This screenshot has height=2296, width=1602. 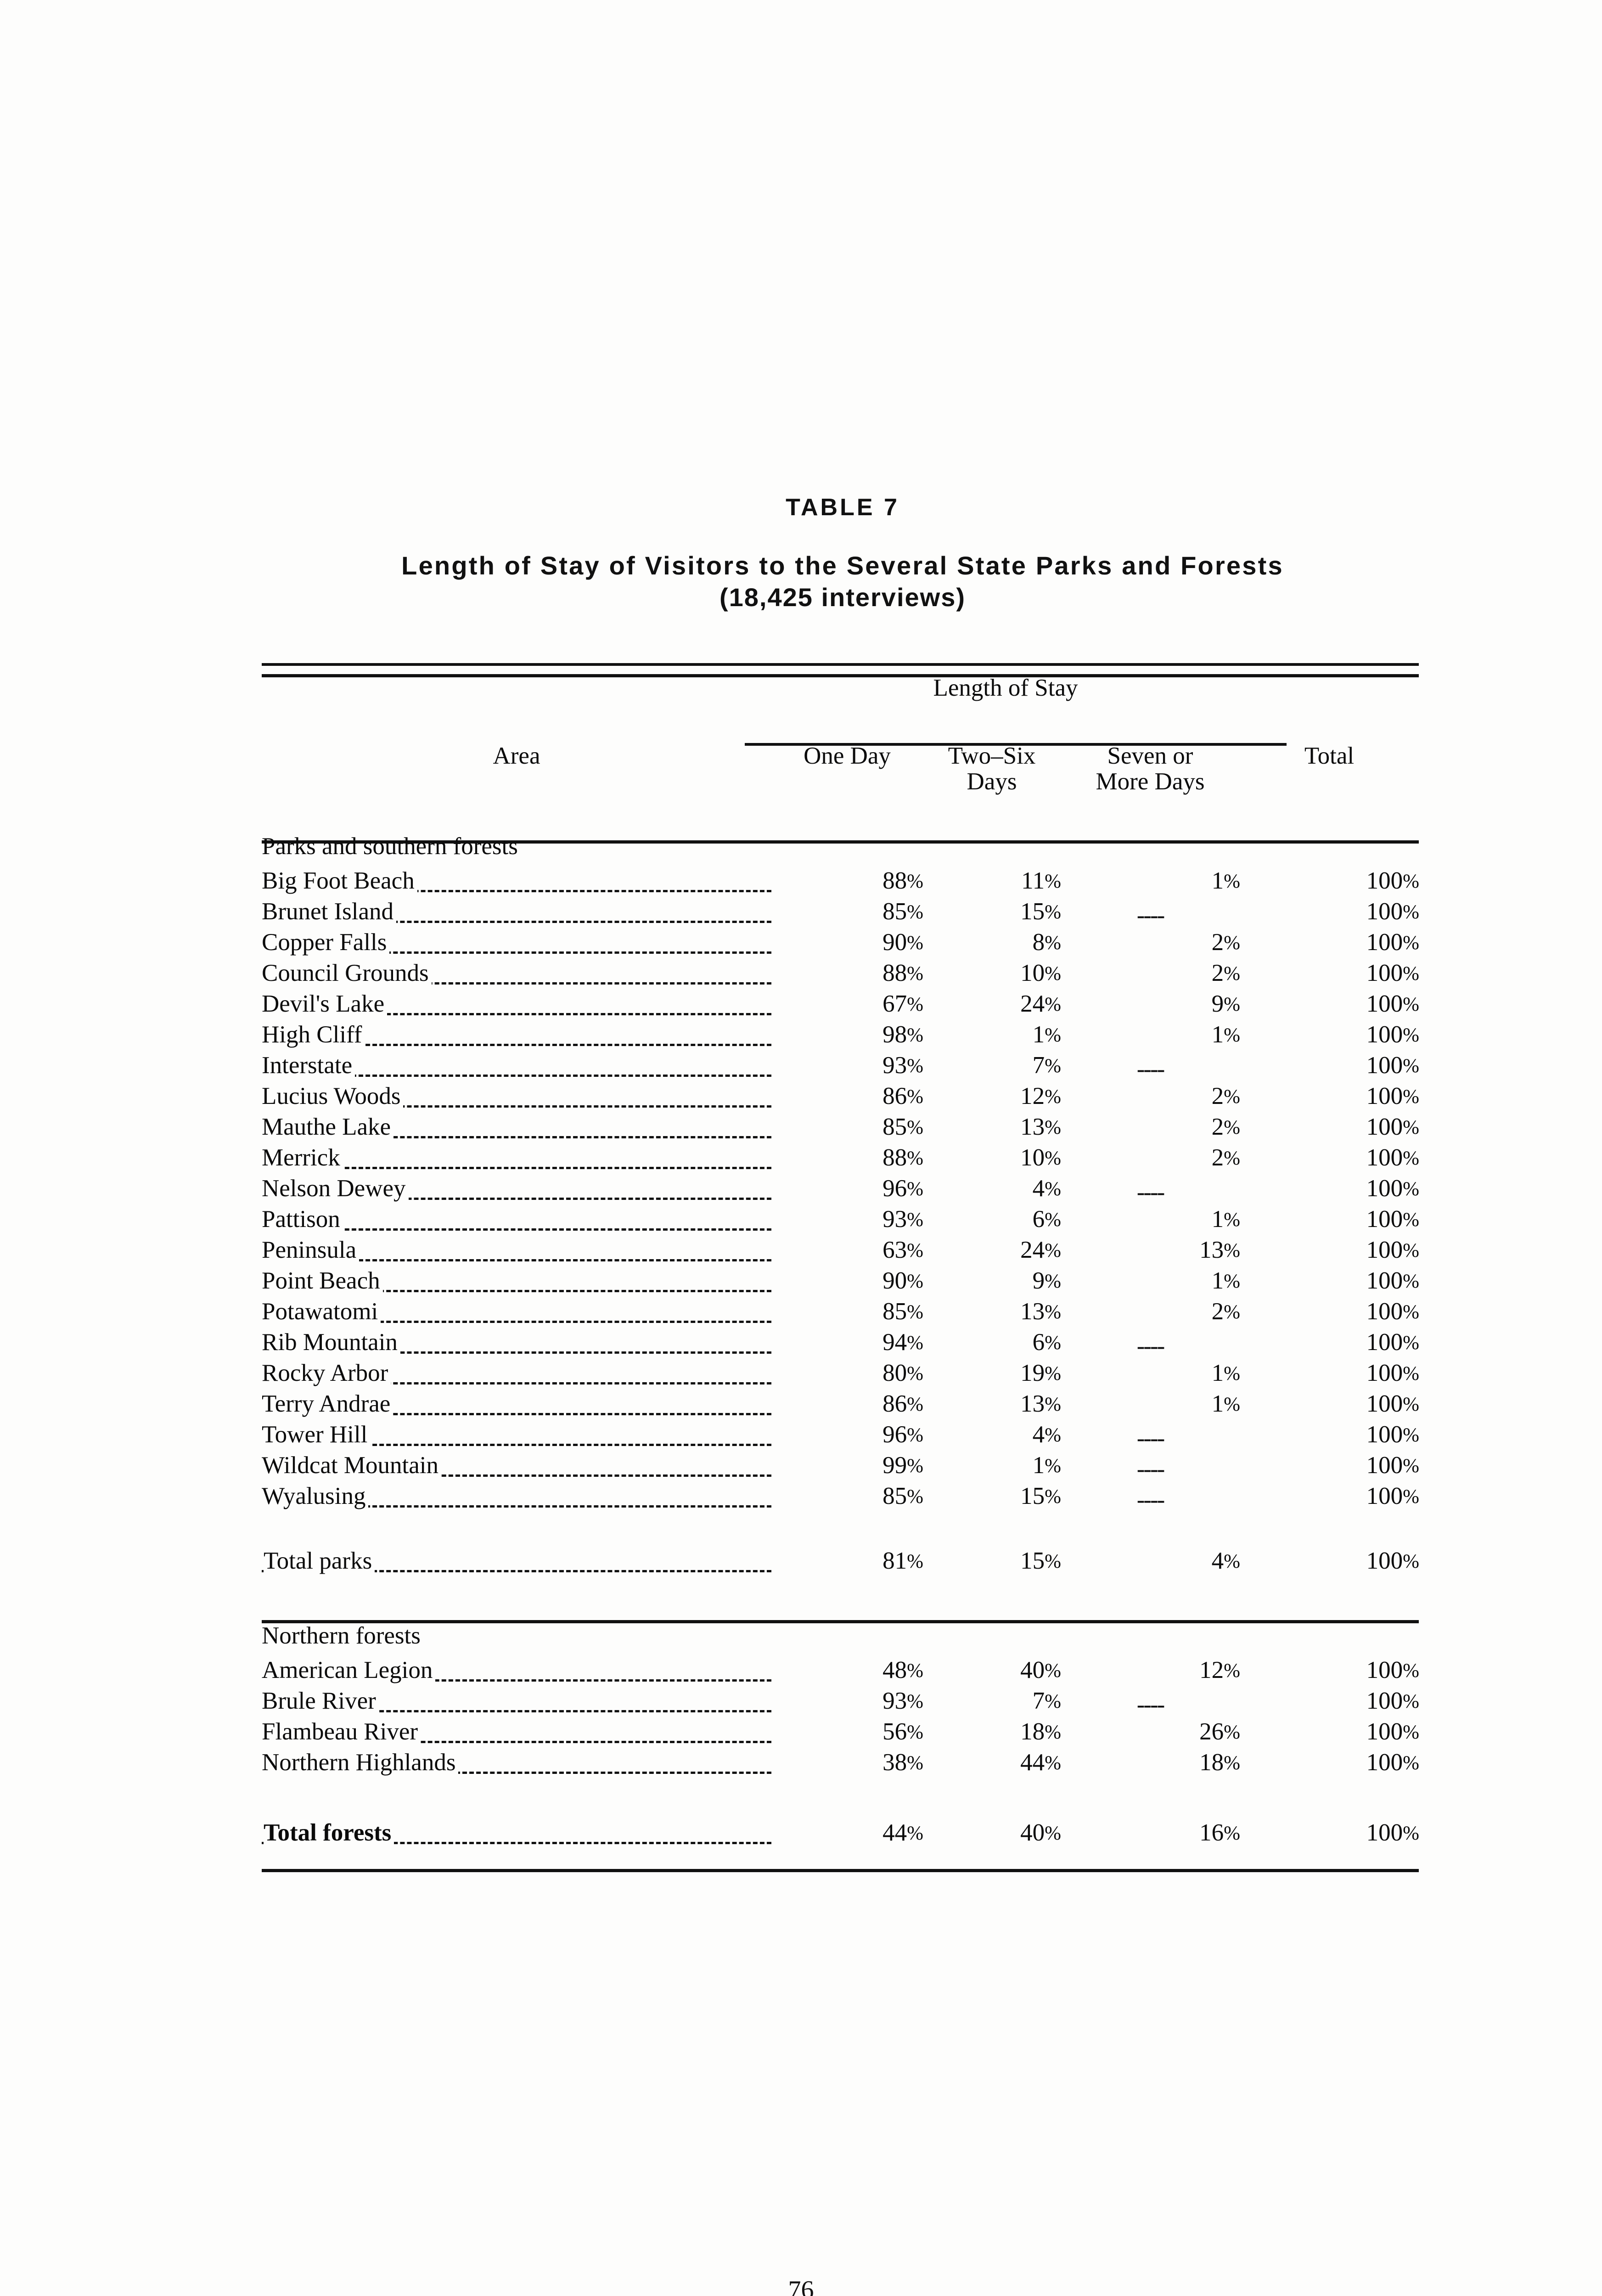 I want to click on row-area-label: Total forests, so click(x=516, y=1834).